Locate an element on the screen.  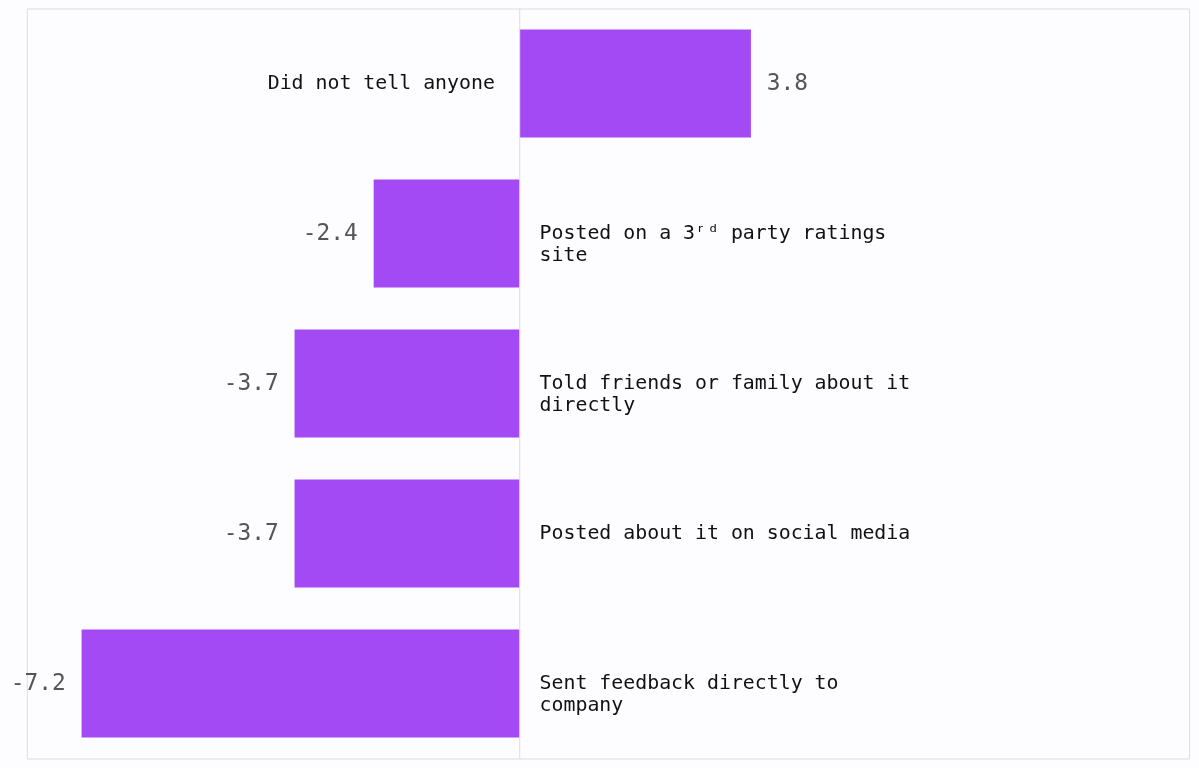
y-tick-label: Sent feedback directly to company is located at coordinates (689, 694).